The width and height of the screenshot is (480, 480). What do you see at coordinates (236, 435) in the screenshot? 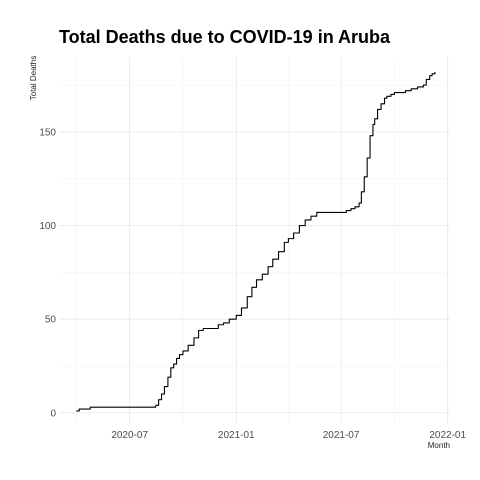
I see `x-tick-label: 2021-01` at bounding box center [236, 435].